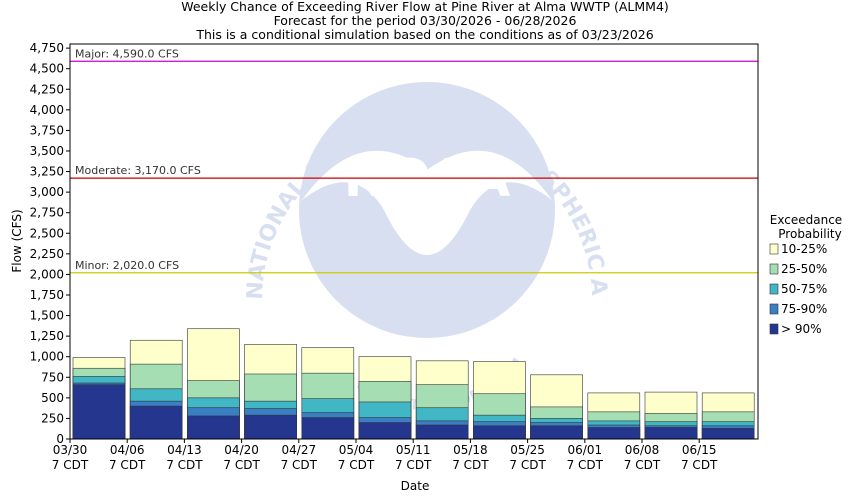  What do you see at coordinates (17, 240) in the screenshot?
I see `y-axis-label: Flow (CFS)` at bounding box center [17, 240].